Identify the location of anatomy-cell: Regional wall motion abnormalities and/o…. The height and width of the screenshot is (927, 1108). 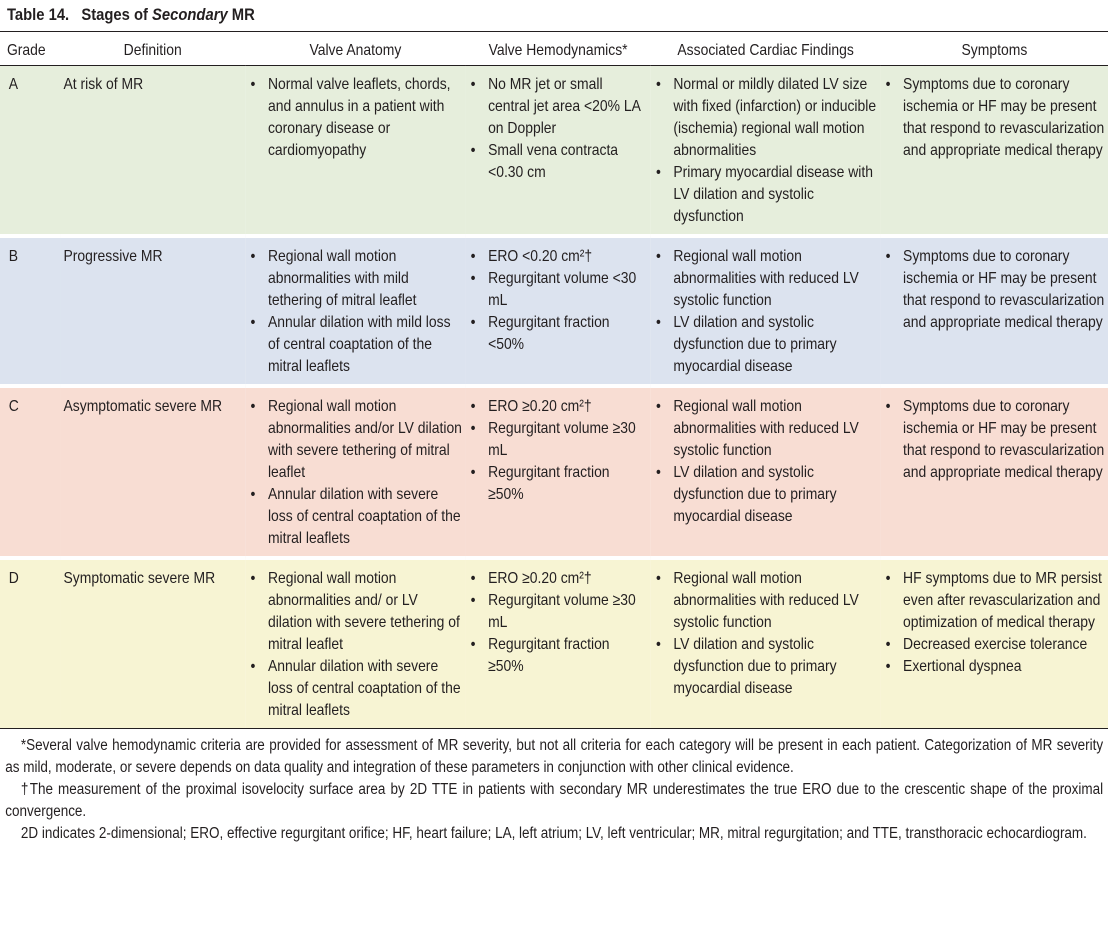
(355, 473).